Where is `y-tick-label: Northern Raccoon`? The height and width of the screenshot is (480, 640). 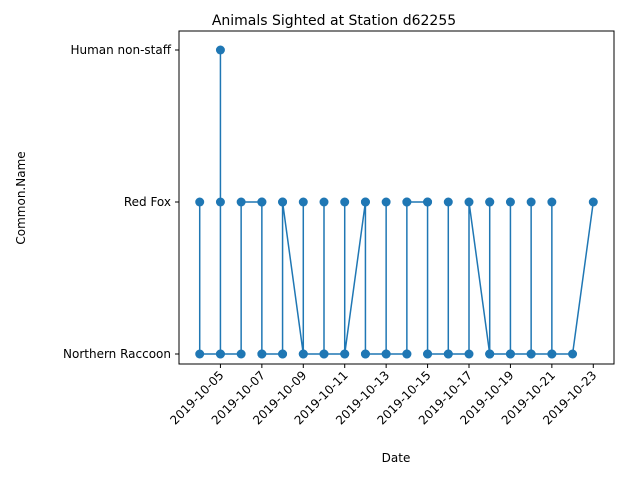 y-tick-label: Northern Raccoon is located at coordinates (117, 354).